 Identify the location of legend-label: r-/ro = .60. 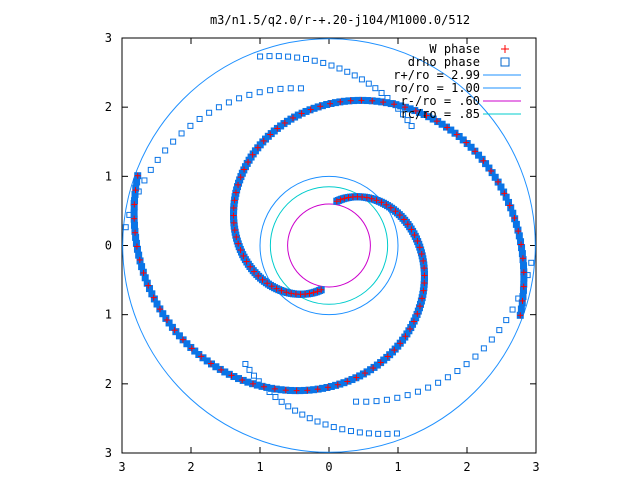
(440, 101).